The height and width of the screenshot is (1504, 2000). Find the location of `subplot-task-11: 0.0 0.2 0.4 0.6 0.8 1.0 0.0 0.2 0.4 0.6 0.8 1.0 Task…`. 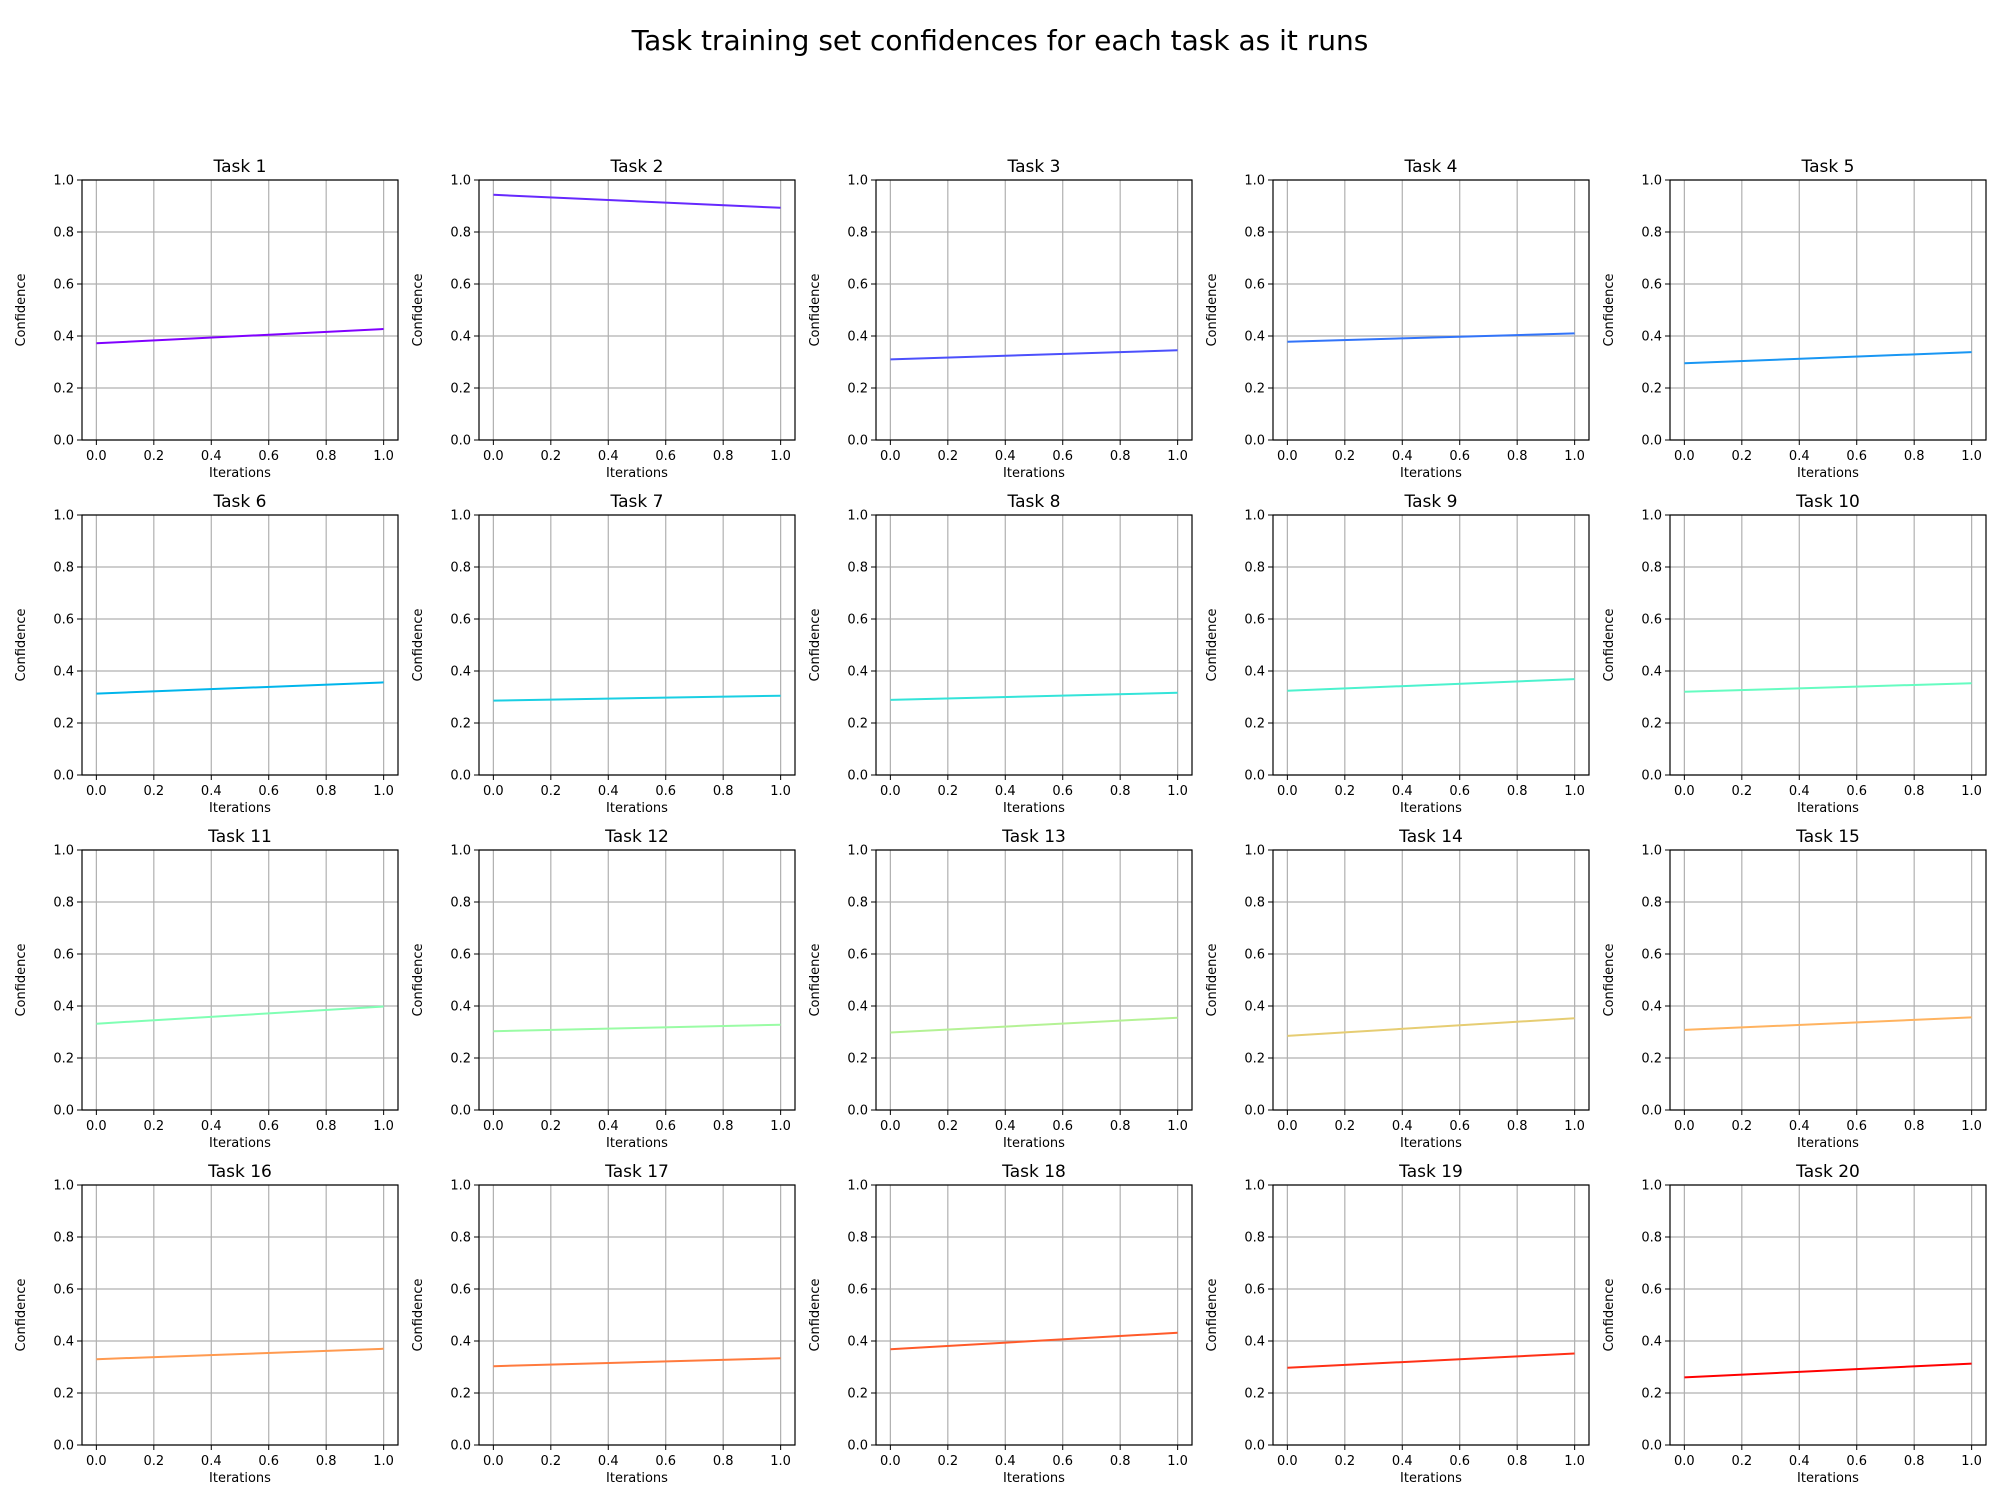

subplot-task-11: 0.0 0.2 0.4 0.6 0.8 1.0 0.0 0.2 0.4 0.6 0.8 1.0 Task… is located at coordinates (206, 989).